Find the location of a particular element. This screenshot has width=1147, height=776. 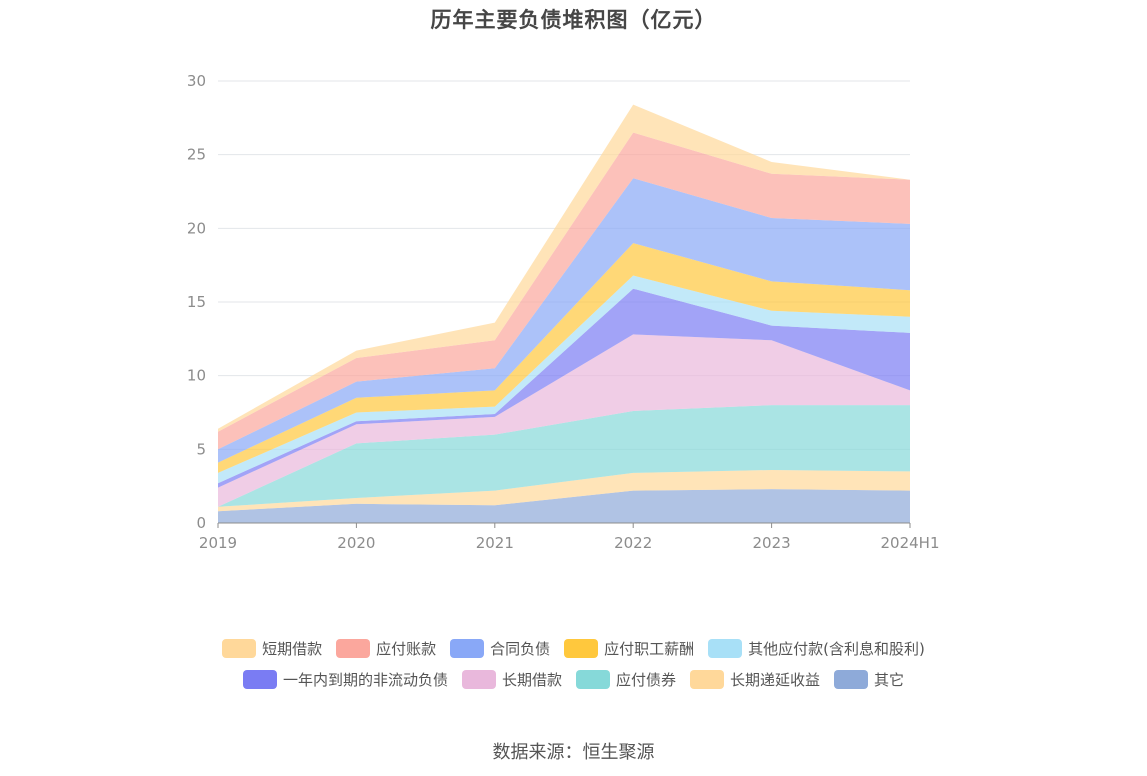

legend-label: 应付账款 is located at coordinates (406, 649).